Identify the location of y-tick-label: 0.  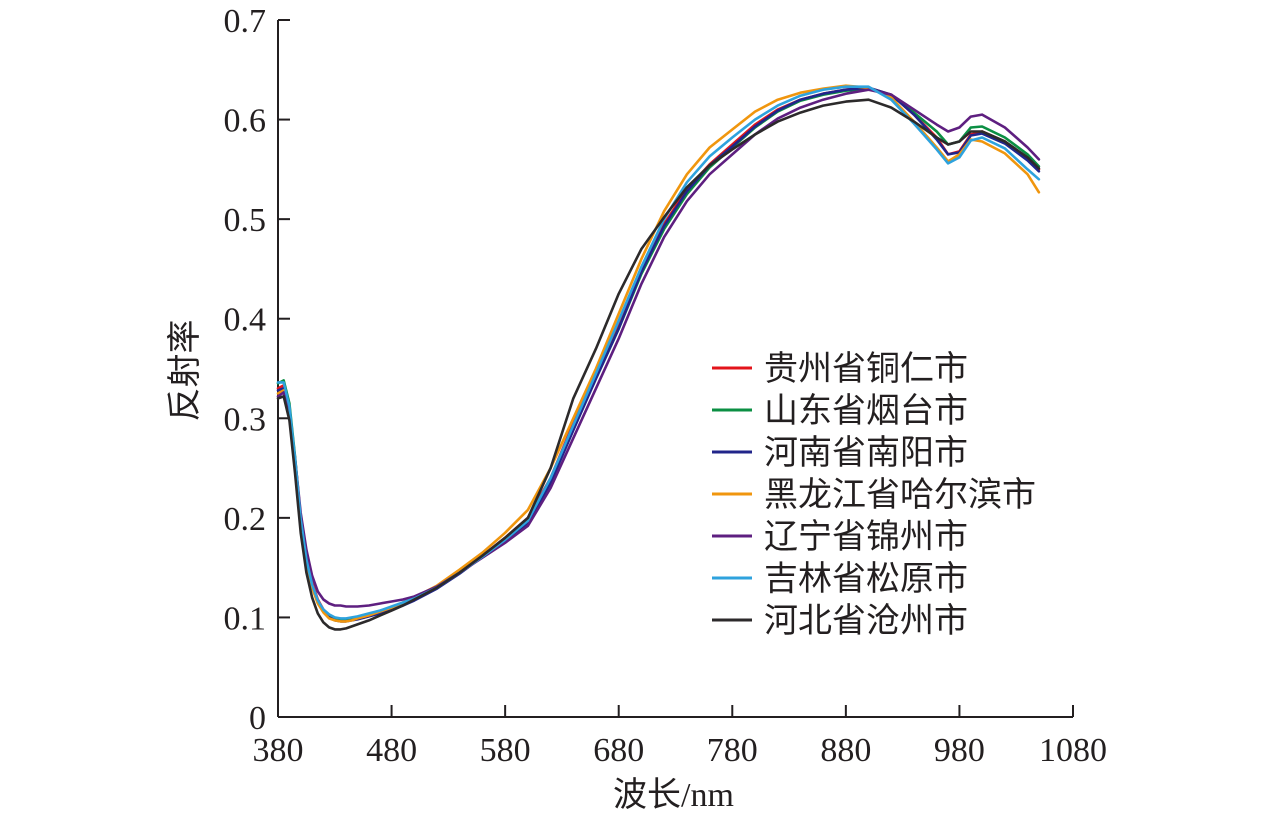
(257, 718).